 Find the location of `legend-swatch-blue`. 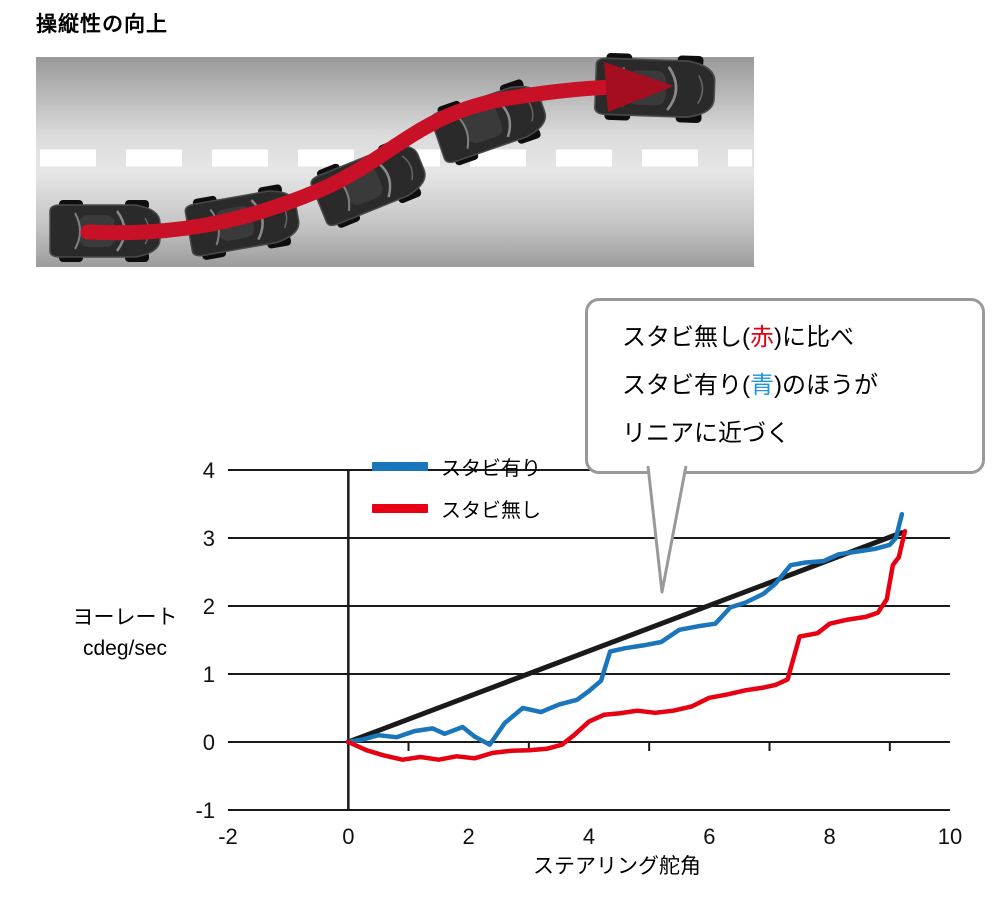

legend-swatch-blue is located at coordinates (400, 466).